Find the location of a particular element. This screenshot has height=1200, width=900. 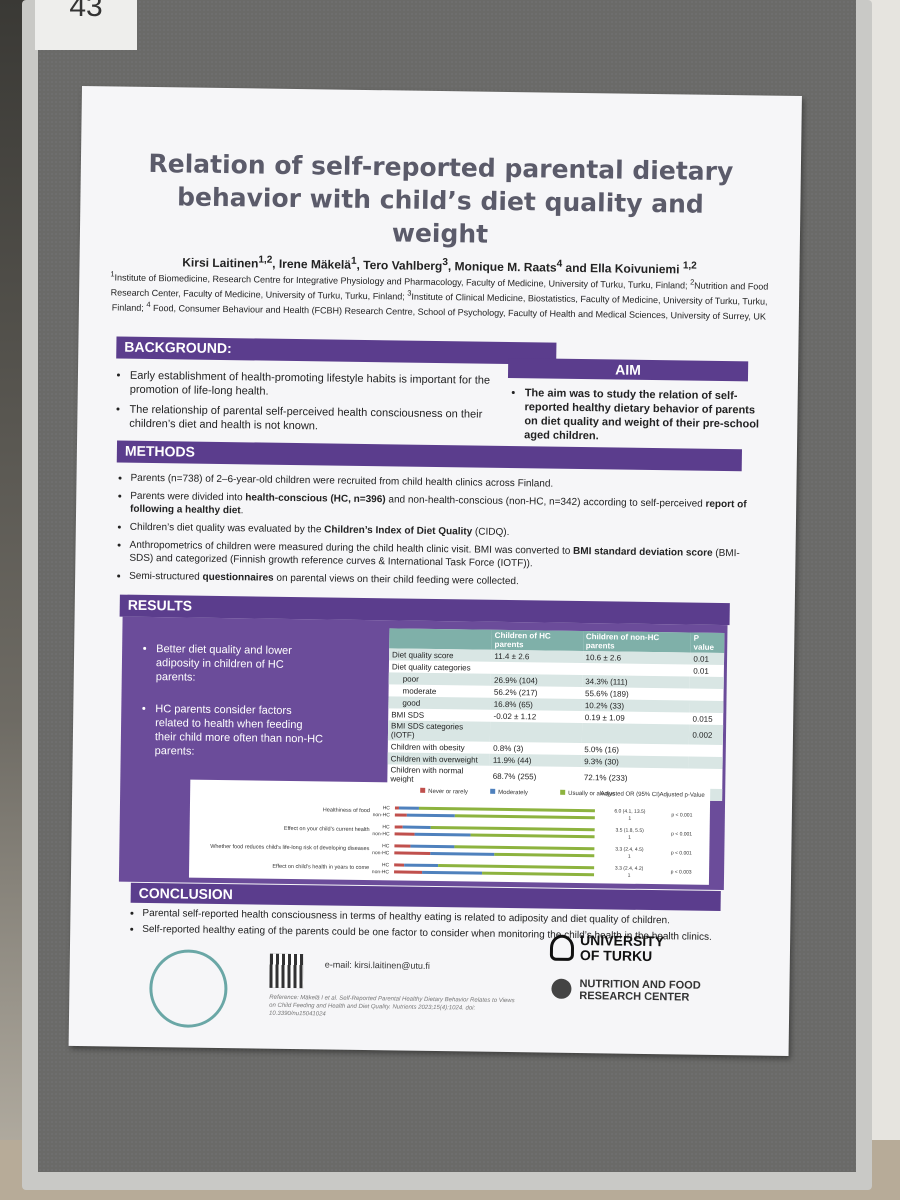

column-header: Adjusted p-Value is located at coordinates (682, 795).